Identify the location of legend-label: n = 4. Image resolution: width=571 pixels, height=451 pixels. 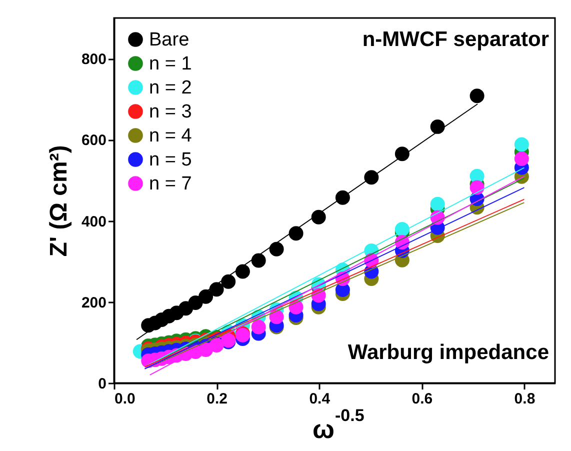
(170, 136).